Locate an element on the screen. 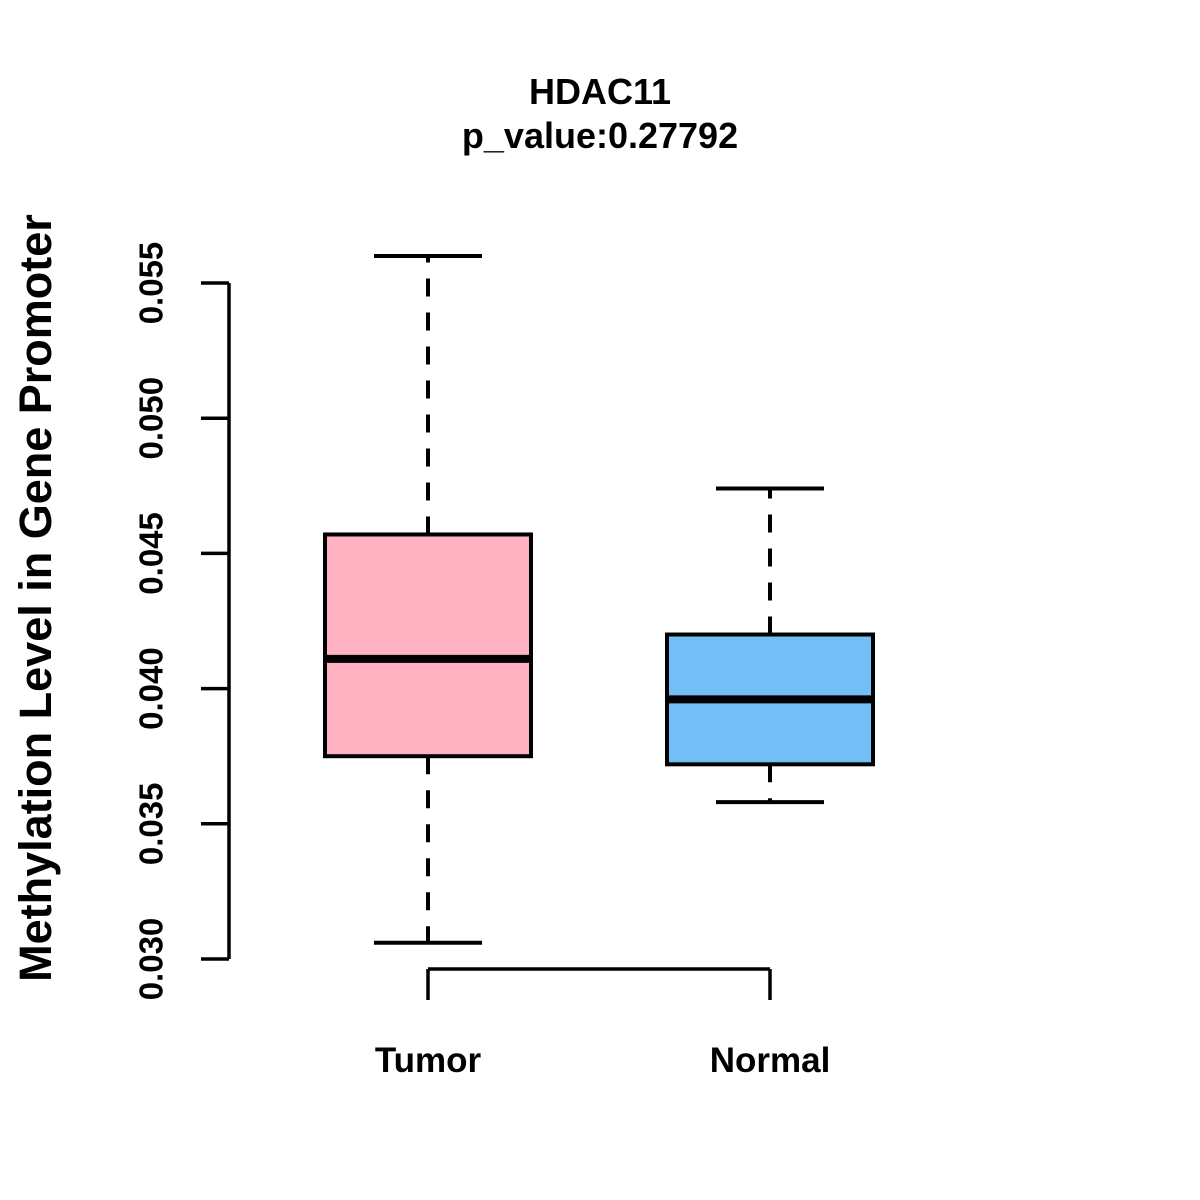 The height and width of the screenshot is (1200, 1200). chart-title: HDAC11 is located at coordinates (600, 91).